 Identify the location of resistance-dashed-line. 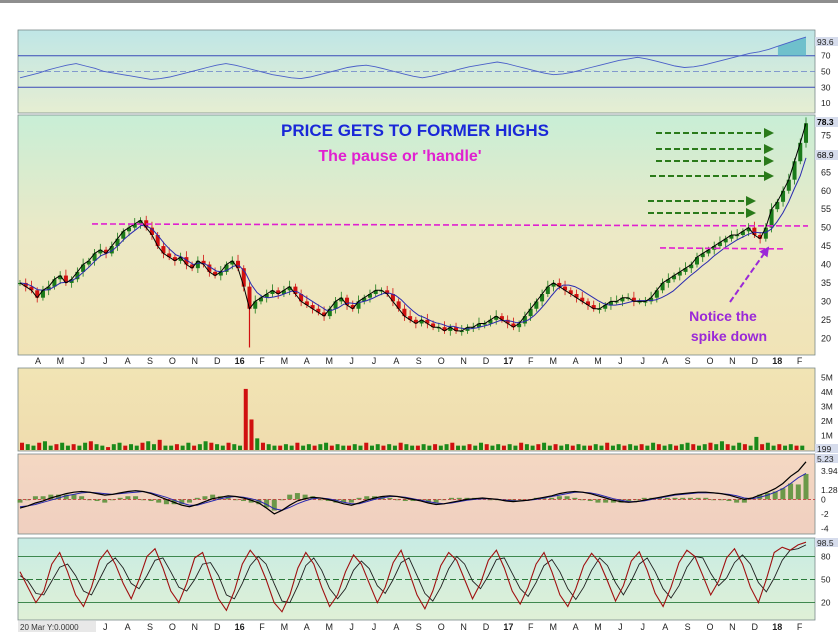
(450, 225).